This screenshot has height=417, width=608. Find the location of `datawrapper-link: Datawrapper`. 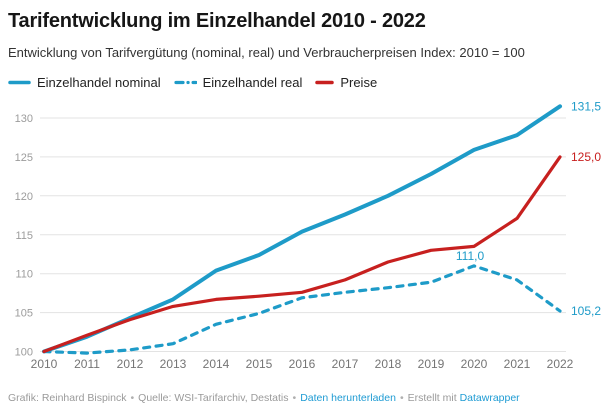

datawrapper-link: Datawrapper is located at coordinates (489, 398).